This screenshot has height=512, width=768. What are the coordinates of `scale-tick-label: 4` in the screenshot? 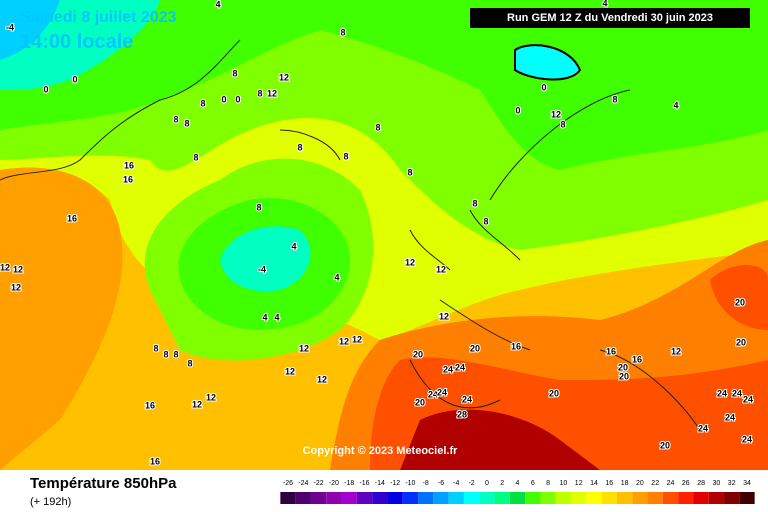 It's located at (518, 483).